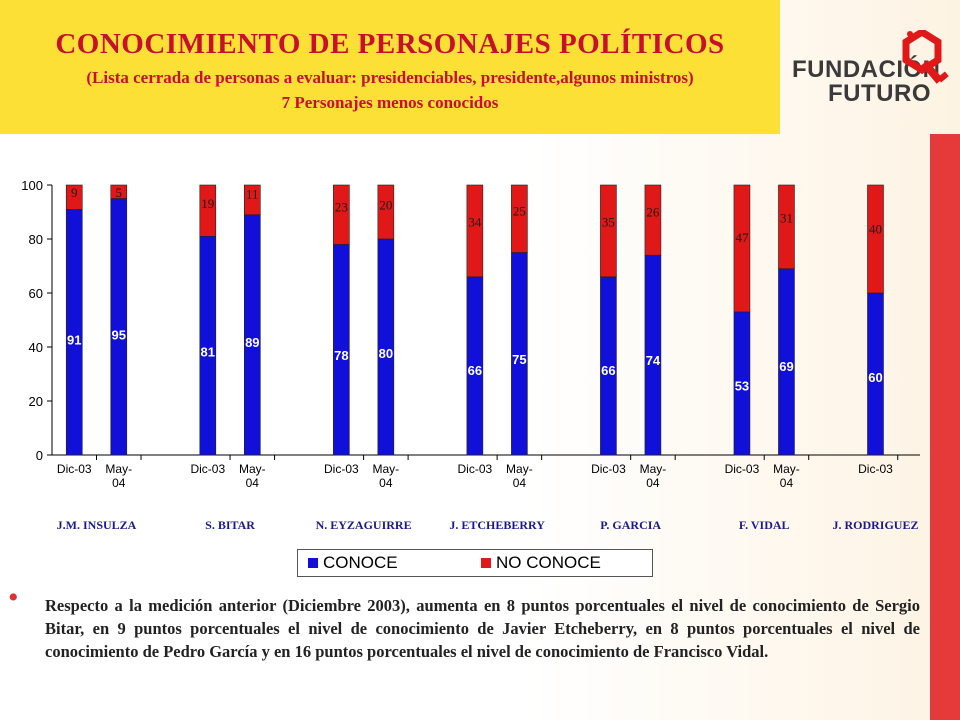  Describe the element at coordinates (786, 366) in the screenshot. I see `data-label-conoce: 69` at that location.